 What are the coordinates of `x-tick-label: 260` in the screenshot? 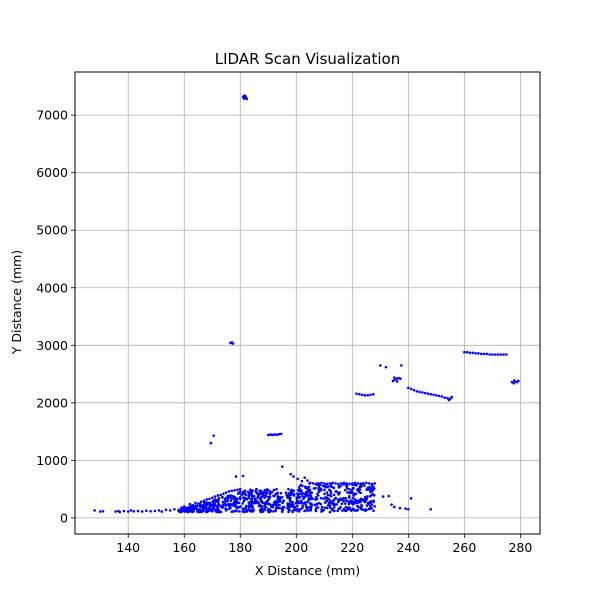 It's located at (464, 547).